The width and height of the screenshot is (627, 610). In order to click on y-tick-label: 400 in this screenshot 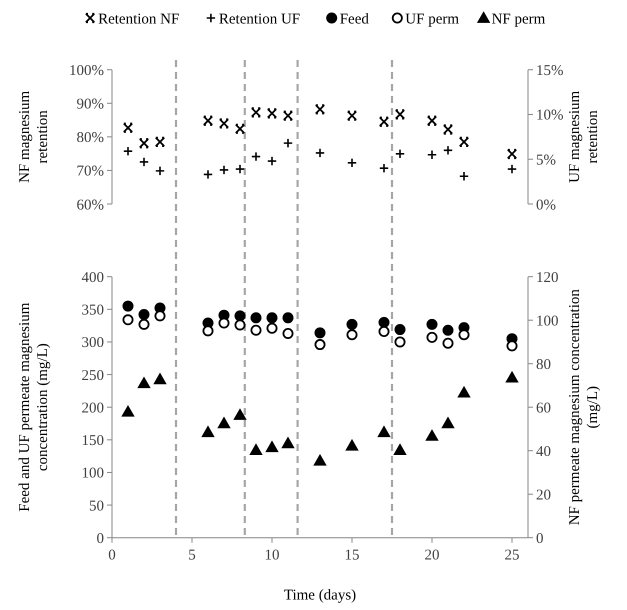, I will do `click(93, 278)`.